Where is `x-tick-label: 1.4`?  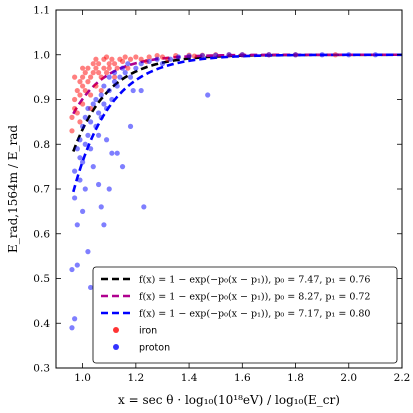
x-tick-label: 1.4 is located at coordinates (189, 378).